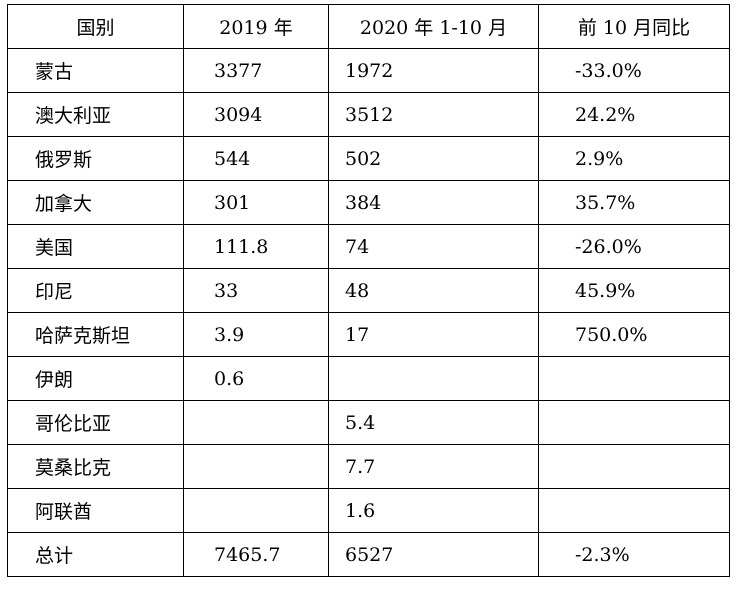  Describe the element at coordinates (634, 114) in the screenshot. I see `cell-yoy: 24.2%` at that location.